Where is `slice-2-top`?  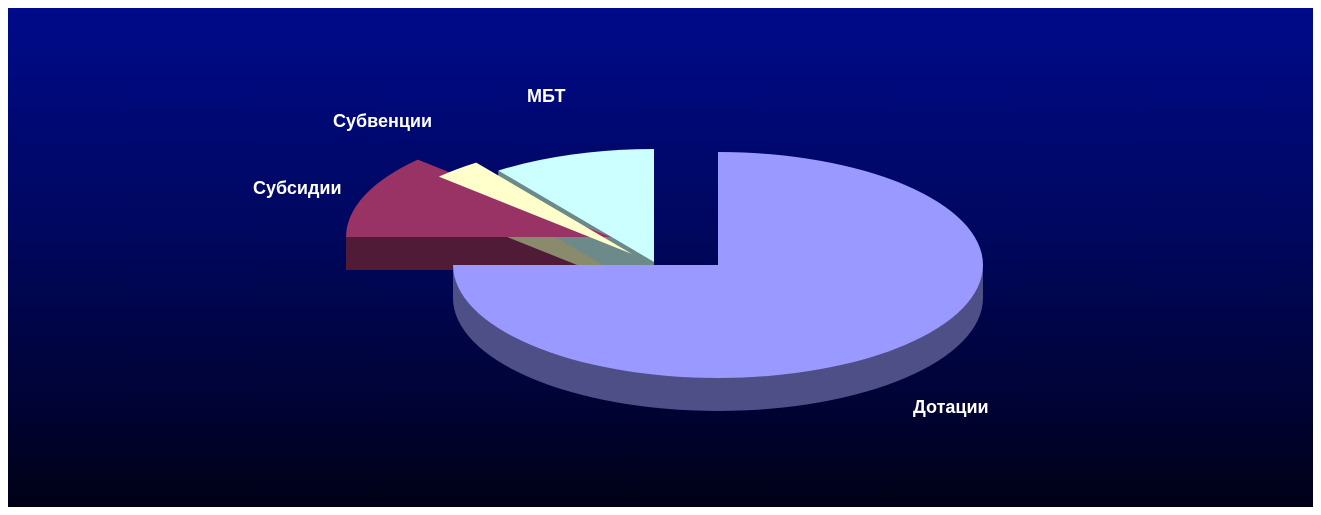 slice-2-top is located at coordinates (535, 208).